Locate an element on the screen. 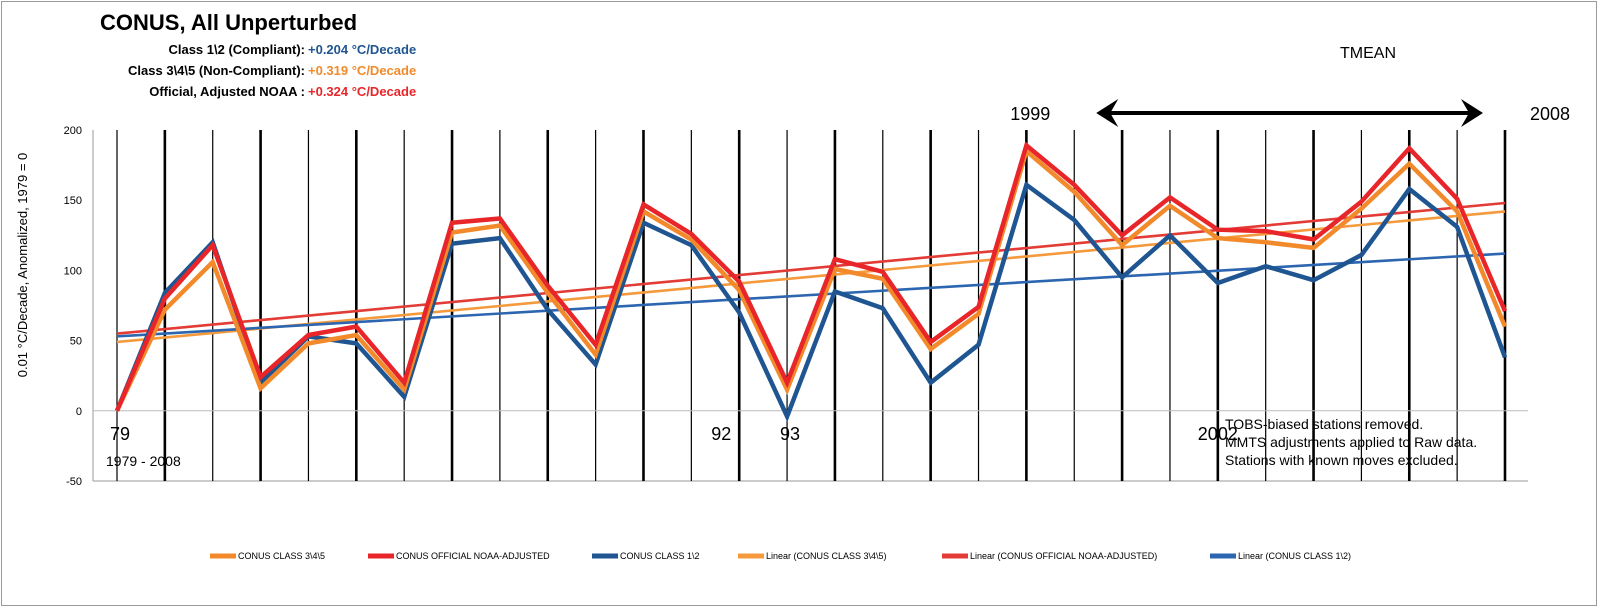 The image size is (1600, 609). legend-label-0: CONUS CLASS 3\4\5 is located at coordinates (281, 556).